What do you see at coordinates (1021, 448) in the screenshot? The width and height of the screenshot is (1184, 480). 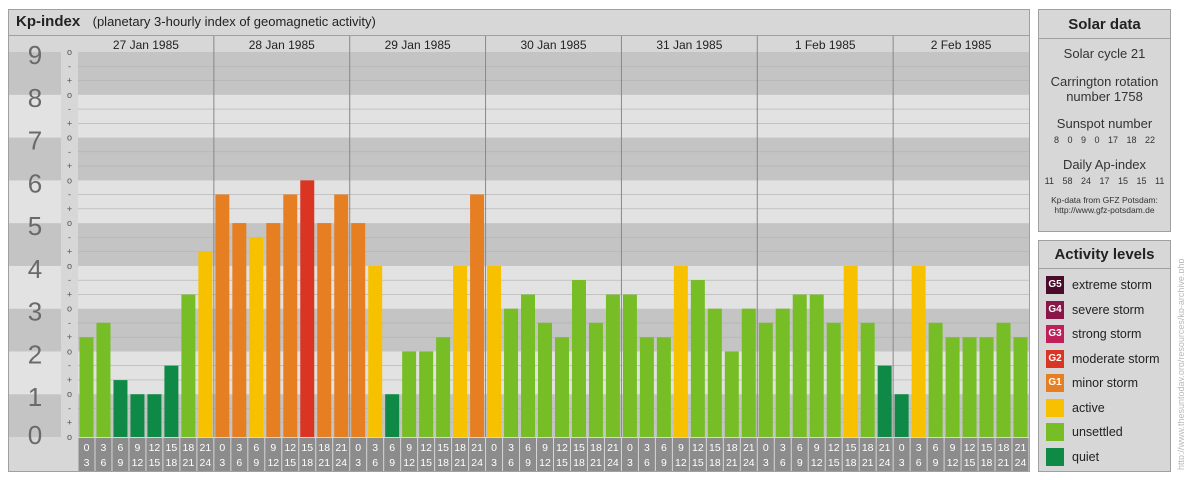 I see `interval-start-label: 21` at bounding box center [1021, 448].